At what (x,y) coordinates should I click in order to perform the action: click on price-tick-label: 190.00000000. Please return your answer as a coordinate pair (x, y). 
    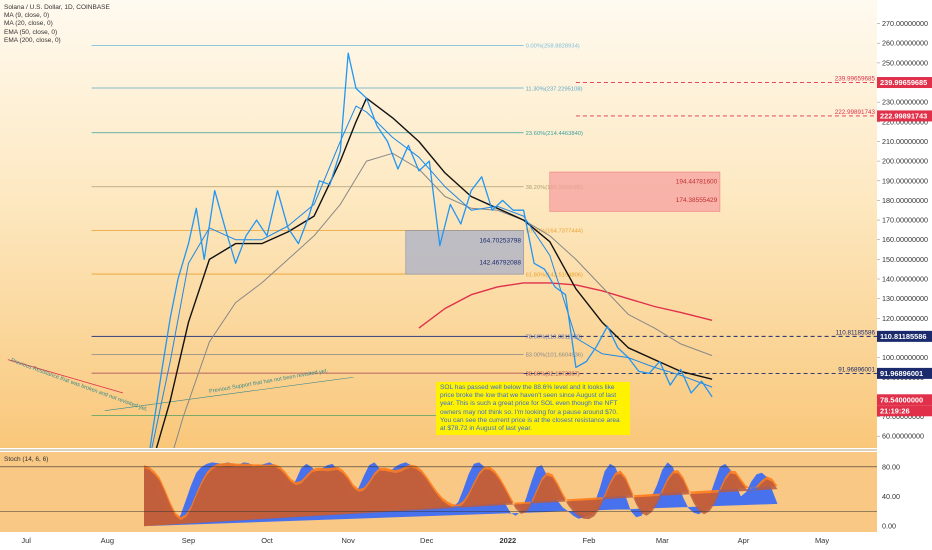
    Looking at the image, I should click on (905, 180).